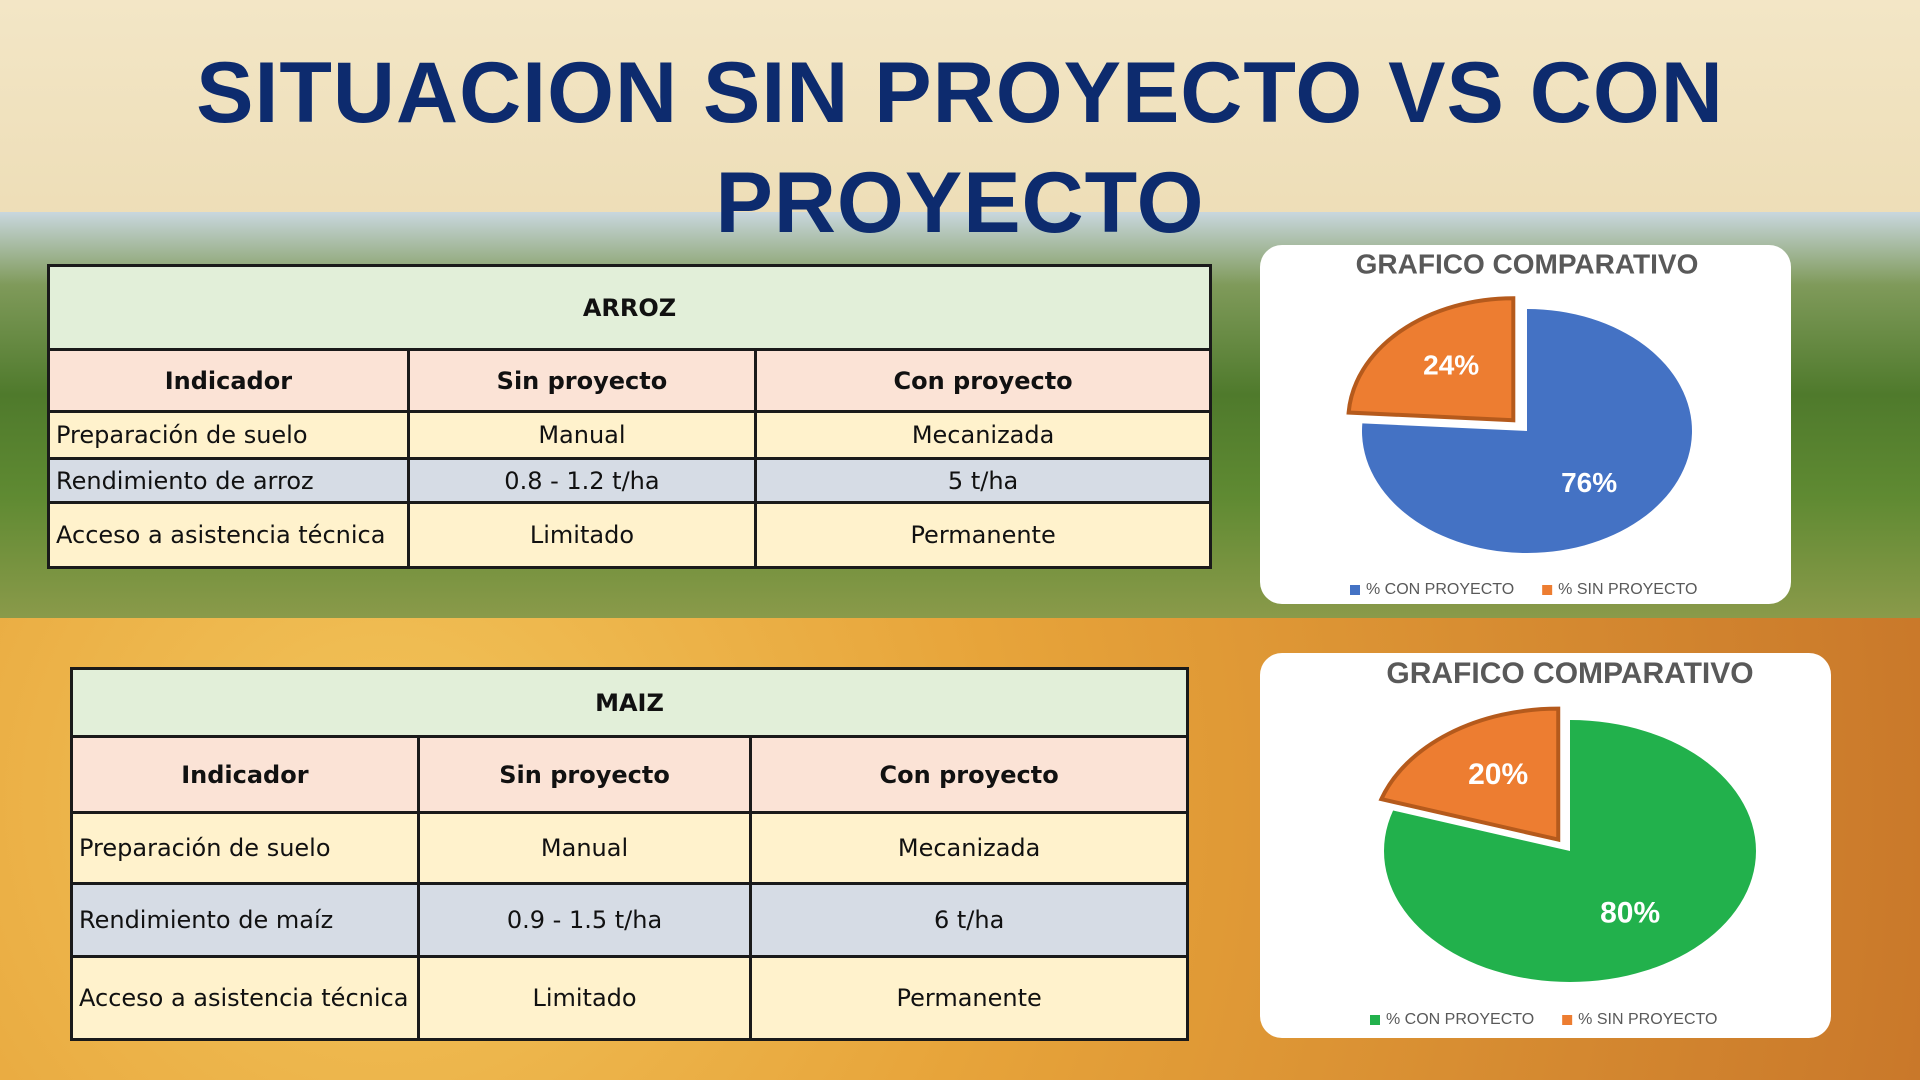 Image resolution: width=1920 pixels, height=1080 pixels. What do you see at coordinates (584, 920) in the screenshot?
I see `table-cell: 0.9 - 1.5 t/ha` at bounding box center [584, 920].